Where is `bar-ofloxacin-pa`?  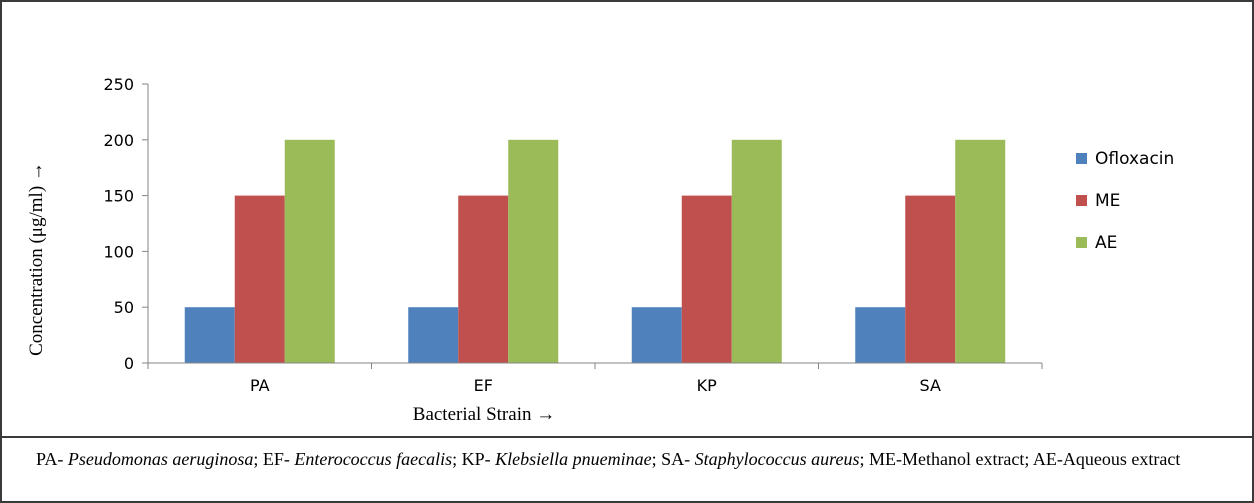
bar-ofloxacin-pa is located at coordinates (209, 335).